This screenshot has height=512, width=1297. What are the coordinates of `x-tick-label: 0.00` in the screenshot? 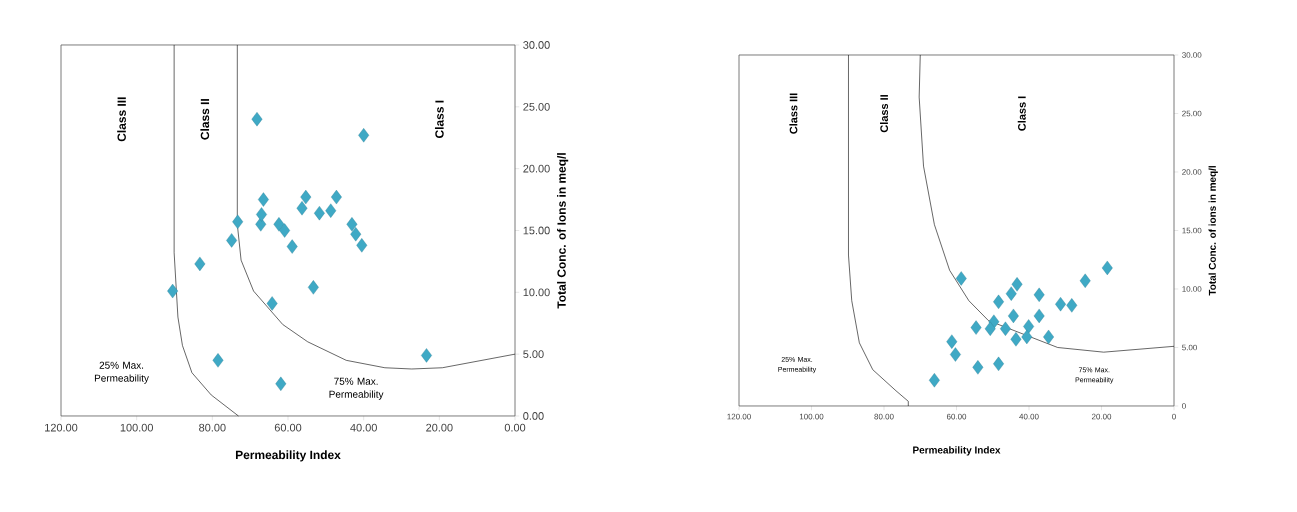 It's located at (515, 427).